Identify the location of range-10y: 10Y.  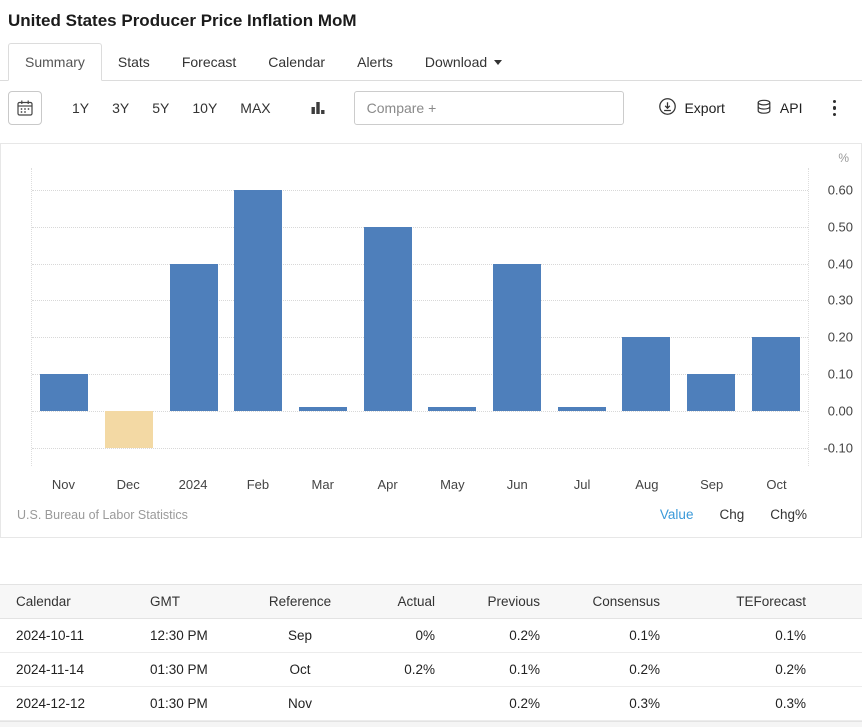
(205, 108).